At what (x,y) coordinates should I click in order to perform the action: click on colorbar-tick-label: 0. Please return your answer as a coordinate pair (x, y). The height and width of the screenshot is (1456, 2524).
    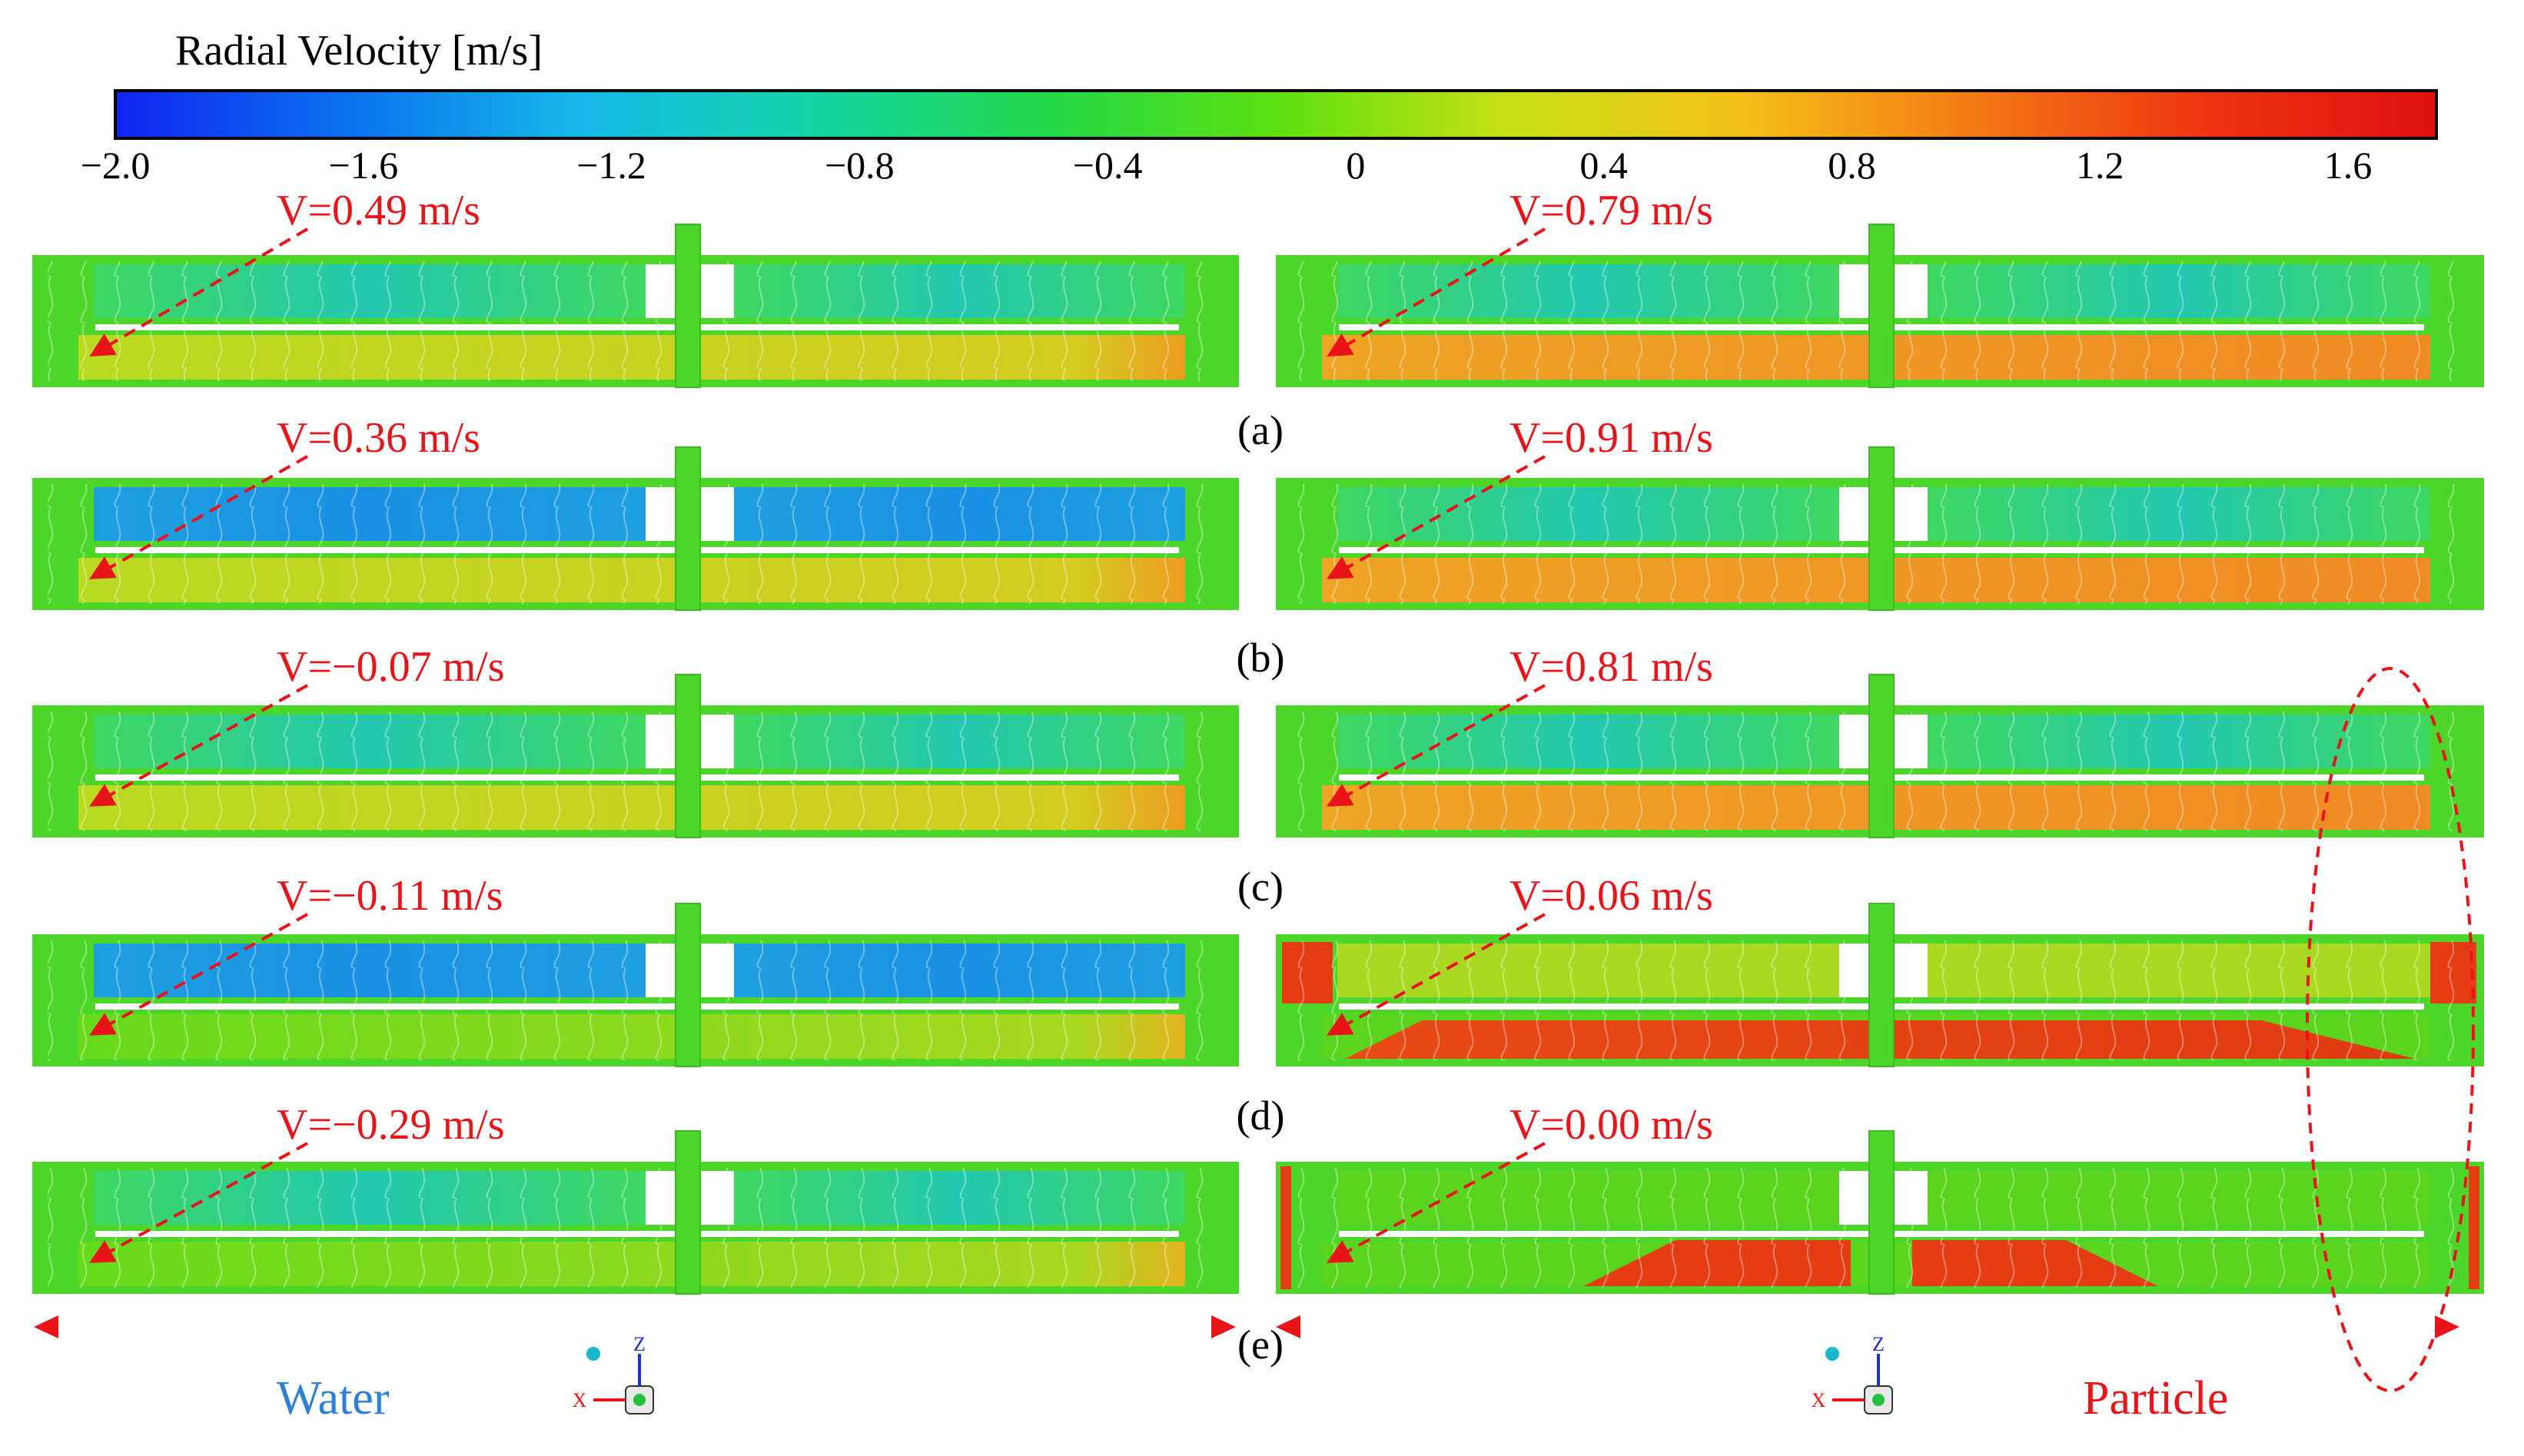
    Looking at the image, I should click on (1356, 165).